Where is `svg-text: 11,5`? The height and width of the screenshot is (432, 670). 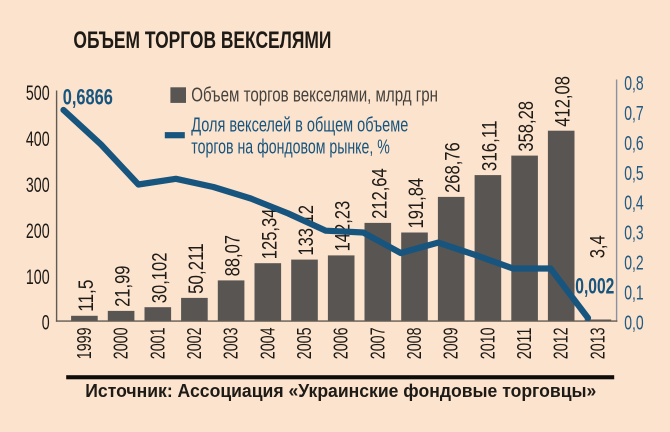
svg-text: 11,5 is located at coordinates (86, 296).